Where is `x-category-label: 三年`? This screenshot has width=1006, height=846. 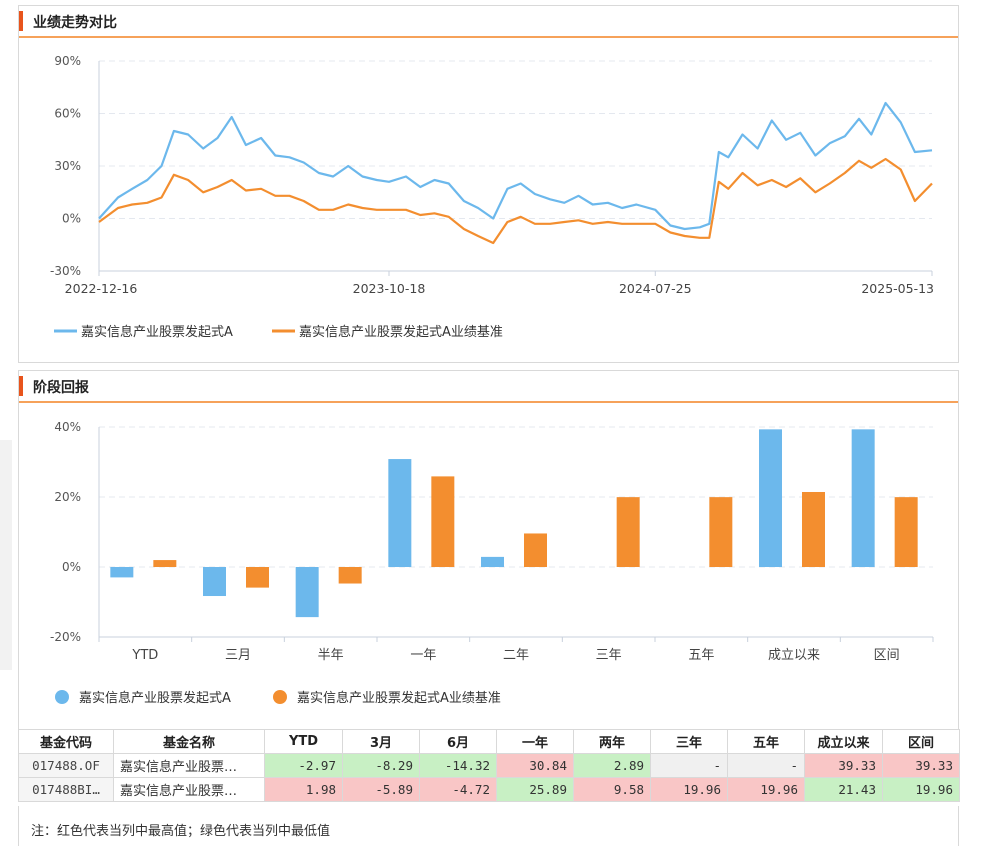
x-category-label: 三年 is located at coordinates (609, 655).